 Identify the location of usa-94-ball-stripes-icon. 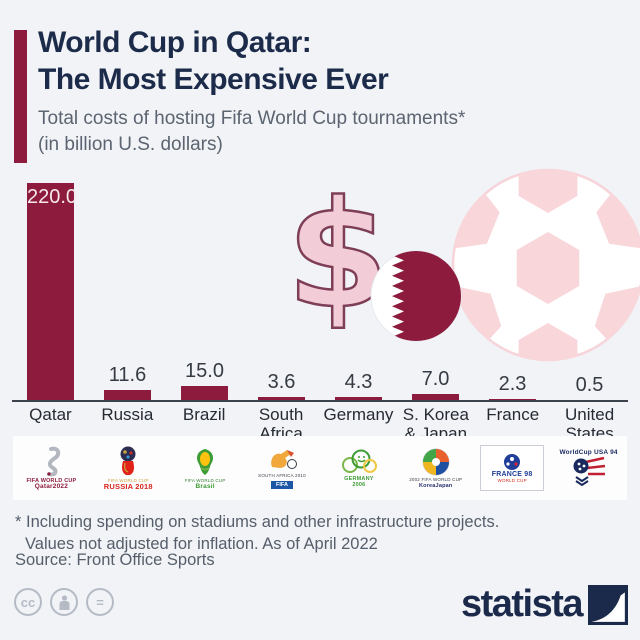
(589, 472).